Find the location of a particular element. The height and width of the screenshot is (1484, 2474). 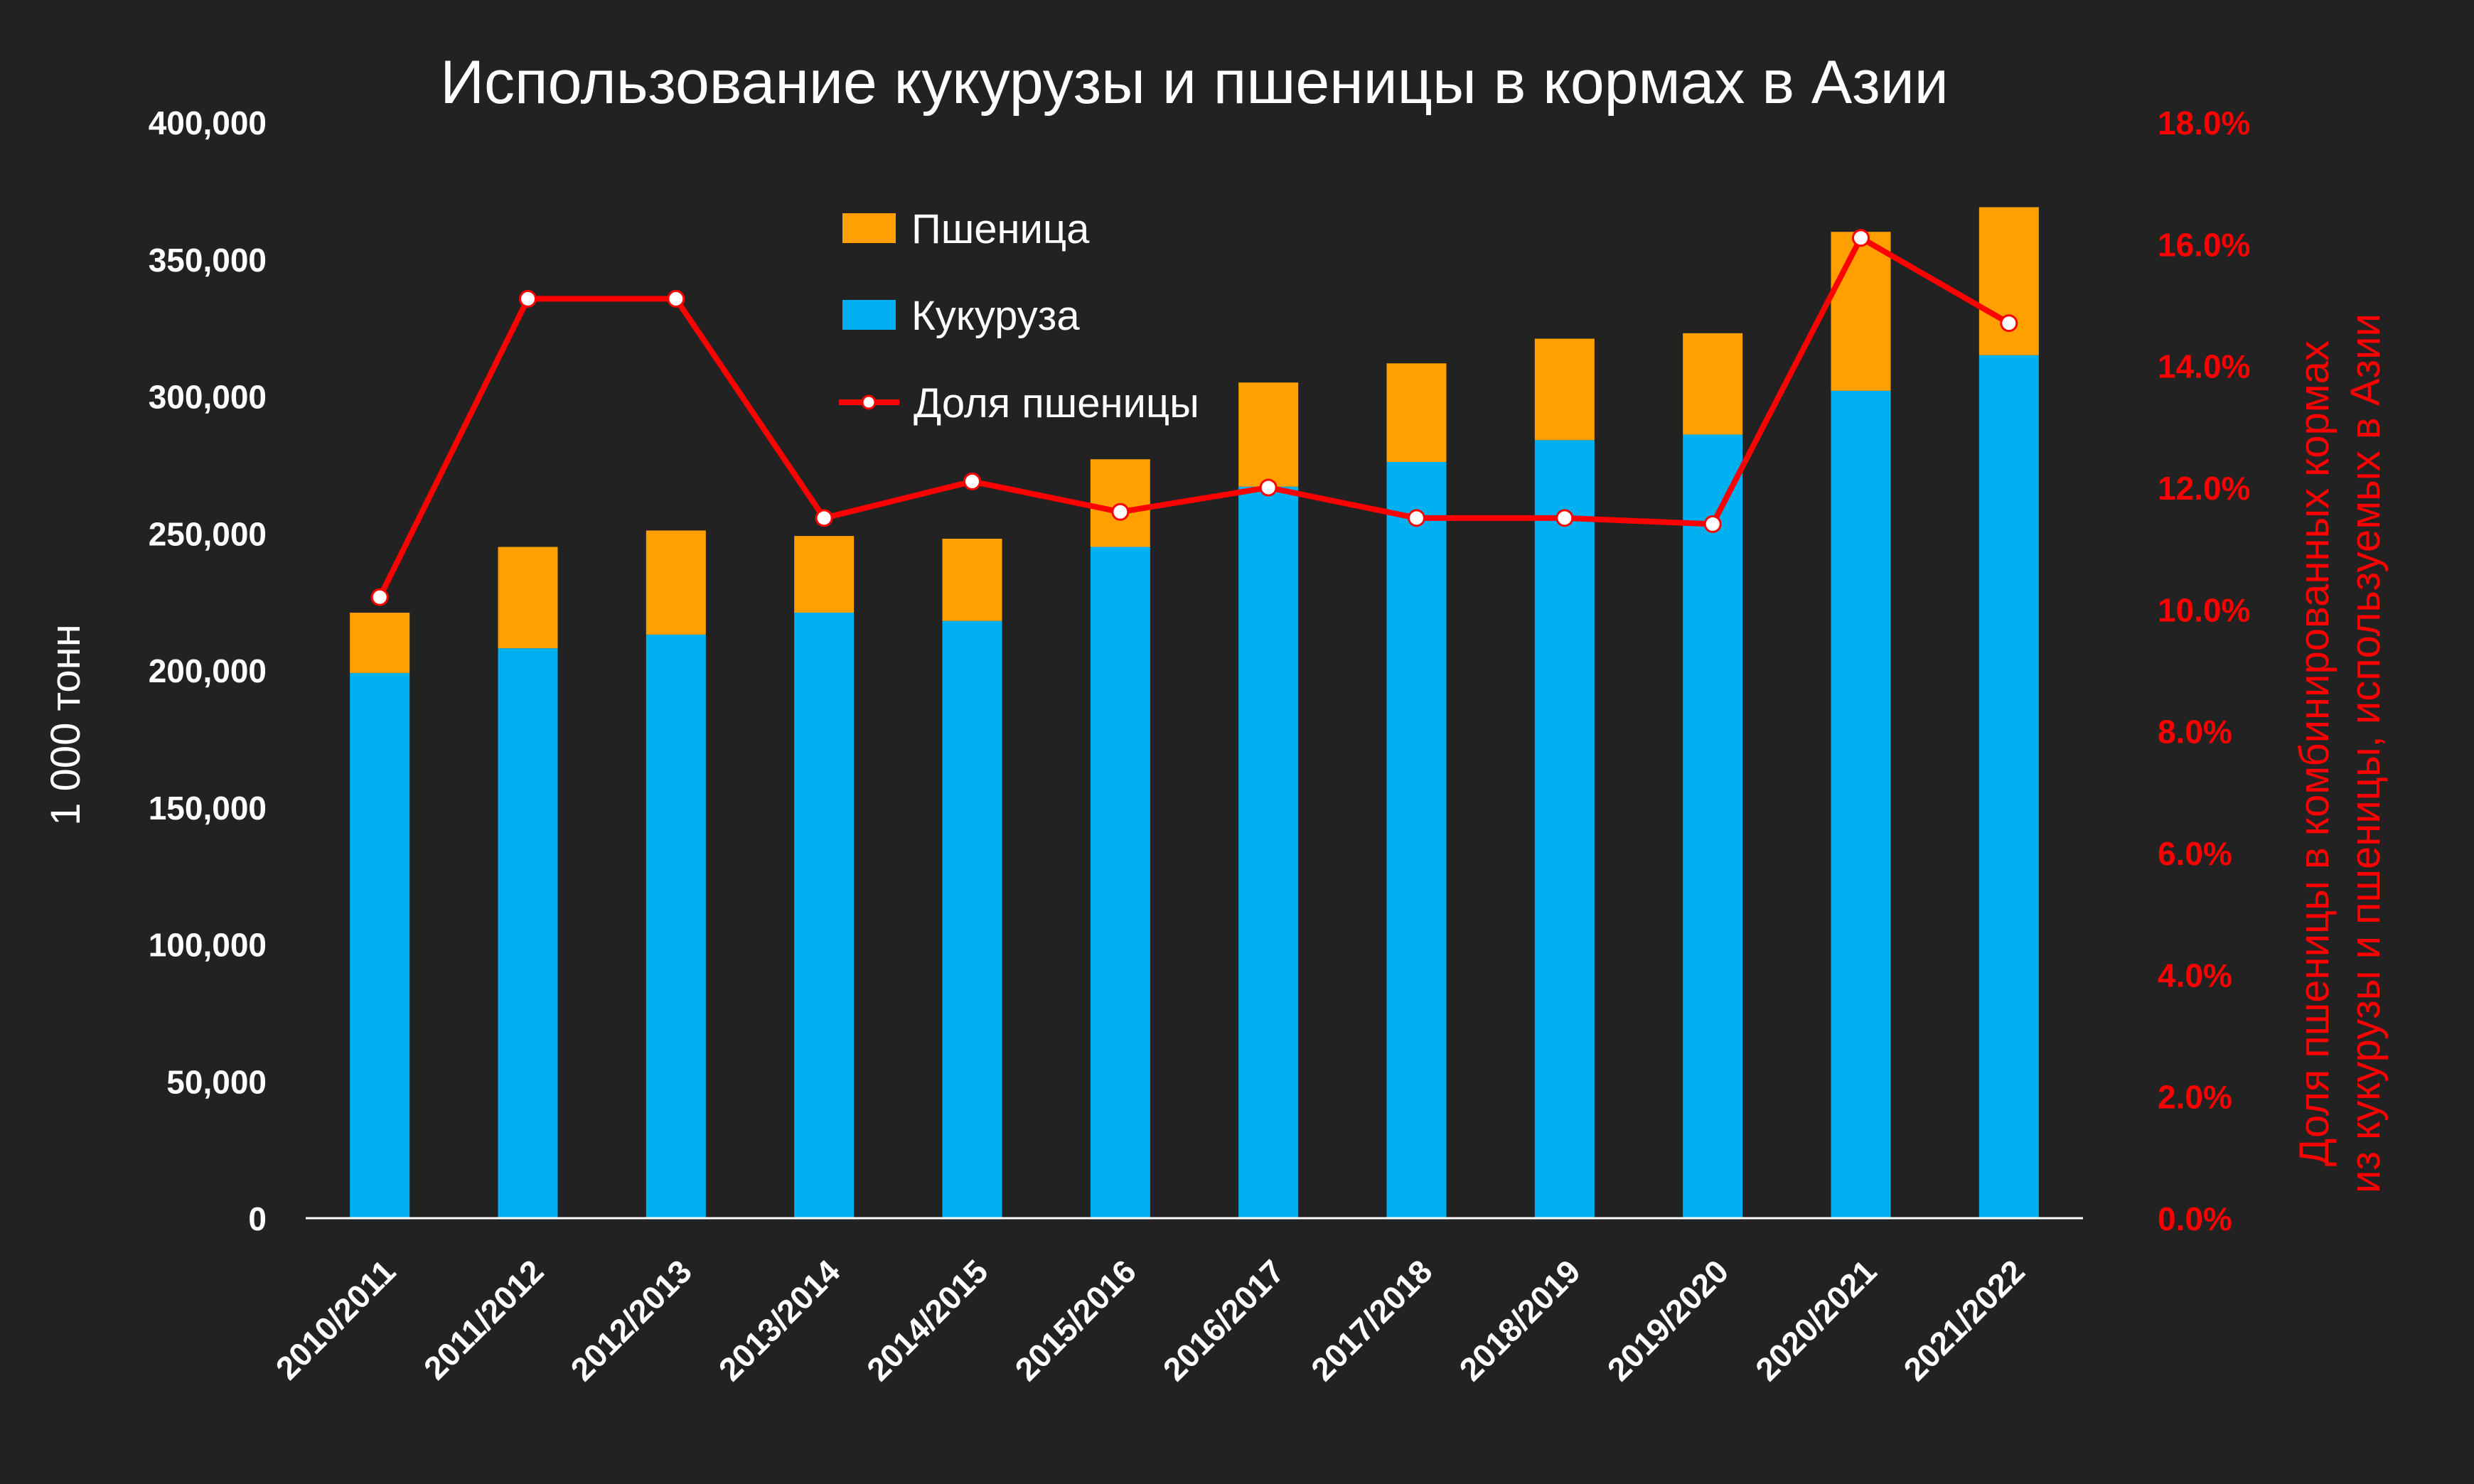

y2-axis-label-line-1: Доля пшеницы в комбинированных кормах is located at coordinates (2314, 753).